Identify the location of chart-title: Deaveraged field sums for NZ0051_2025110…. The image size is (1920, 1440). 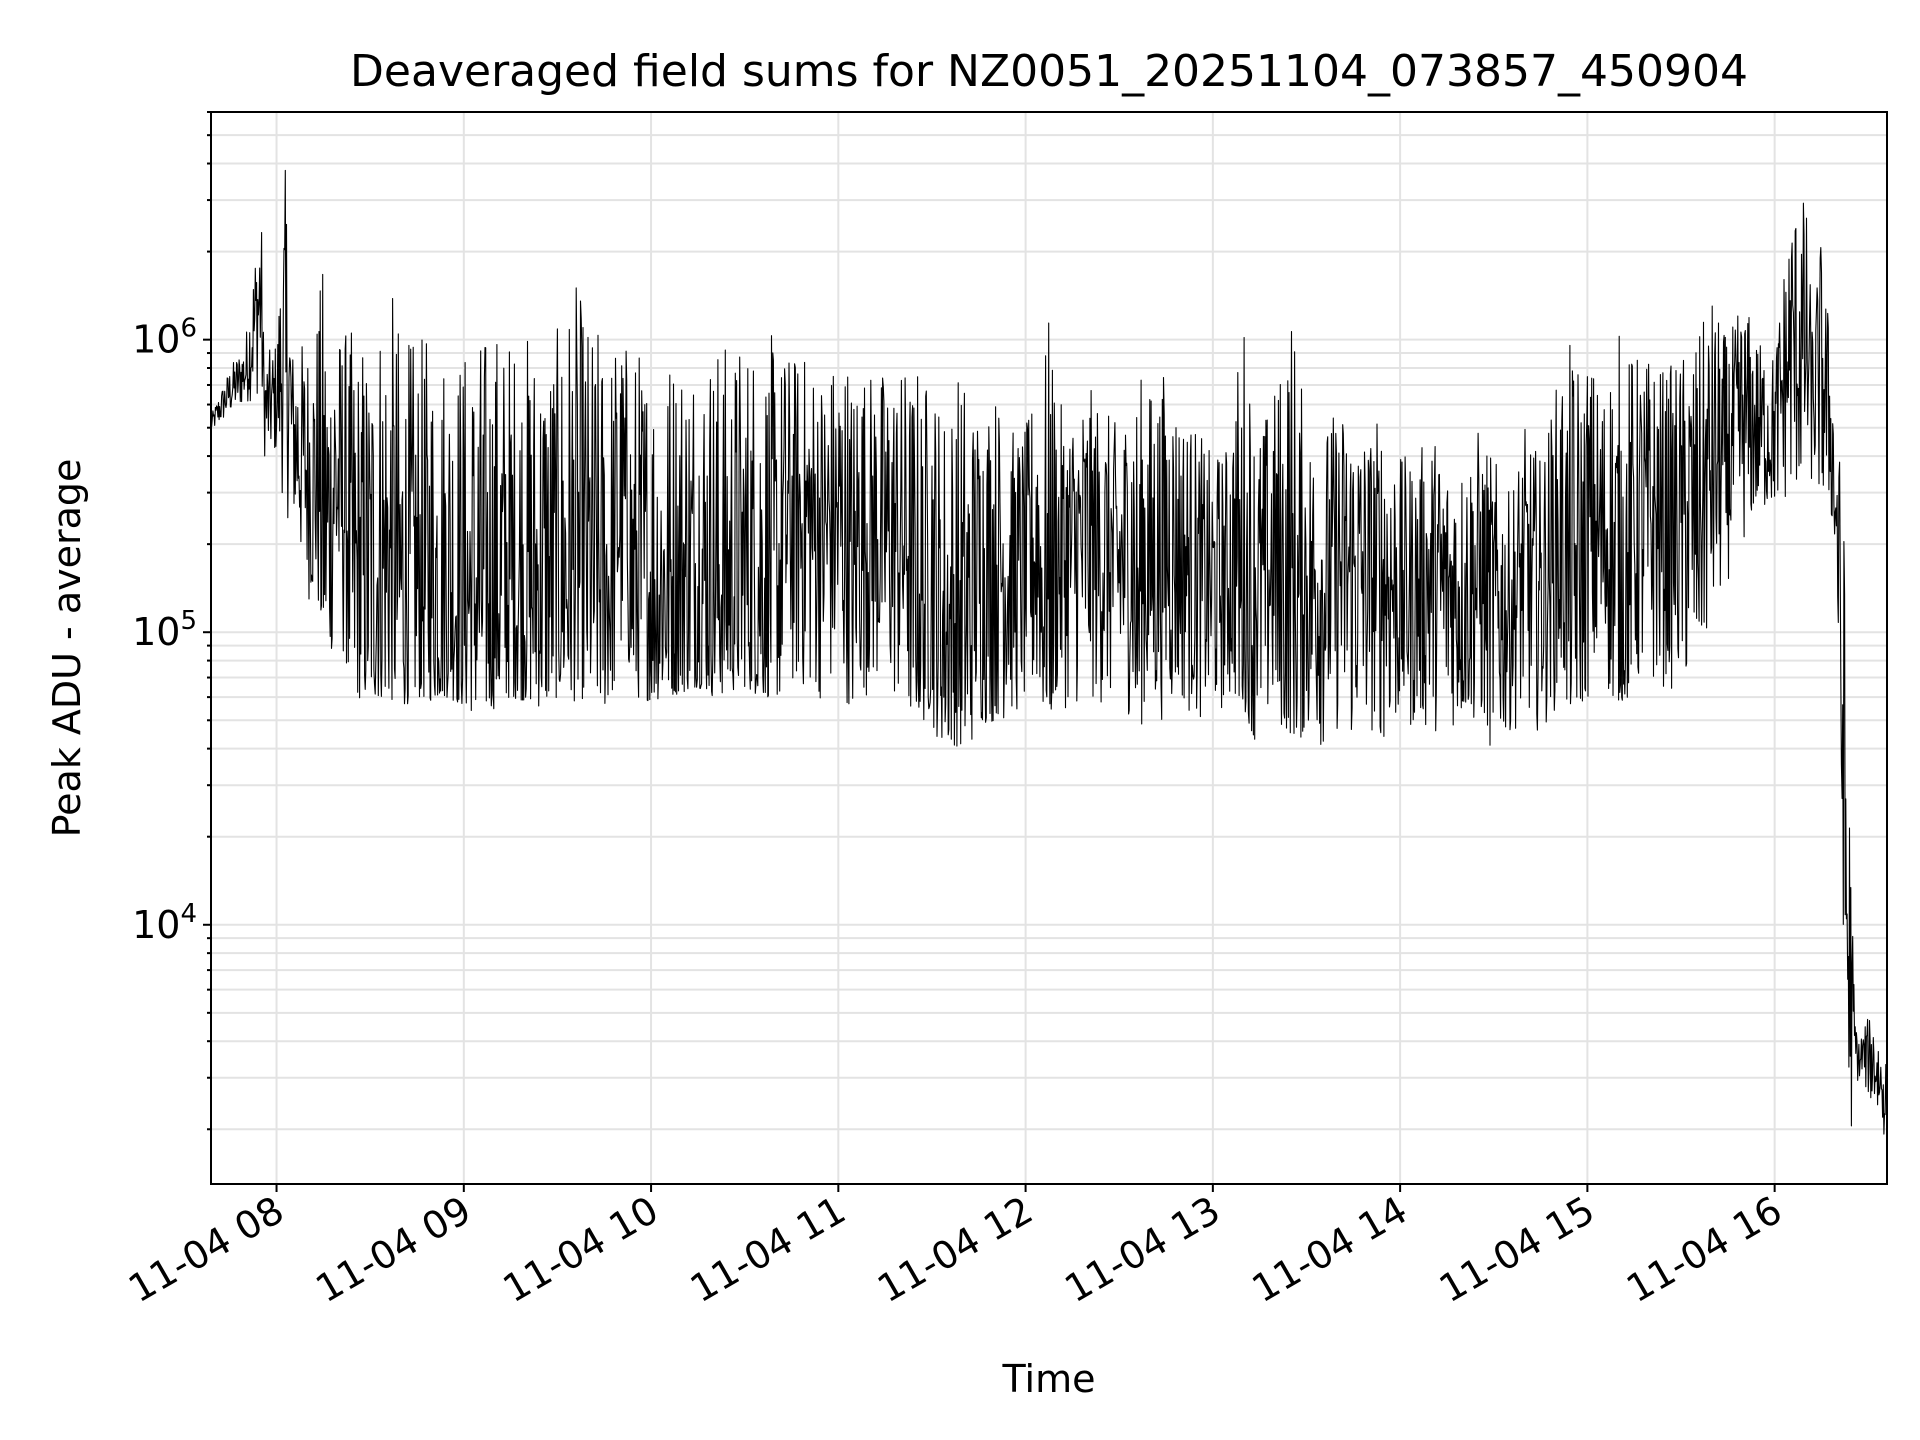
(1049, 71).